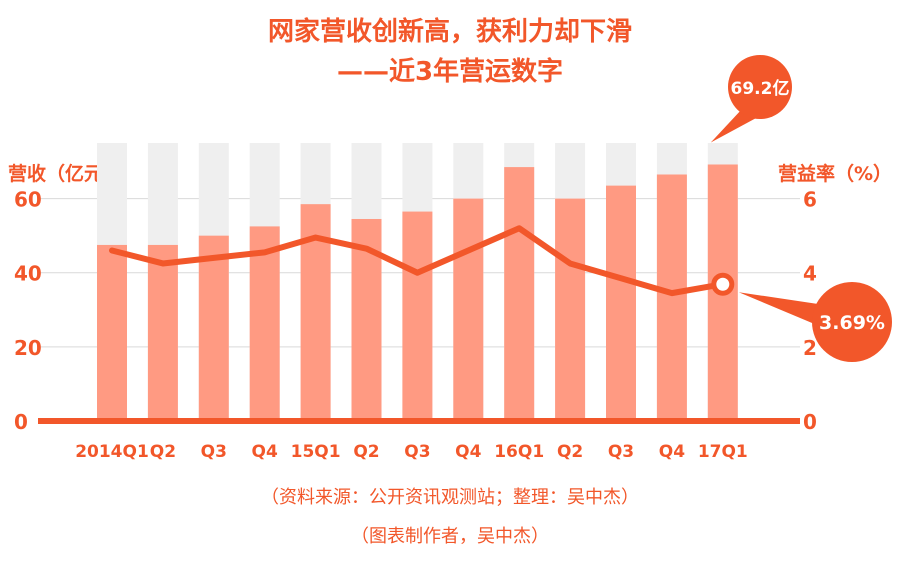 The height and width of the screenshot is (566, 900). I want to click on author-note: （图表制作者，吴中杰）, so click(450, 536).